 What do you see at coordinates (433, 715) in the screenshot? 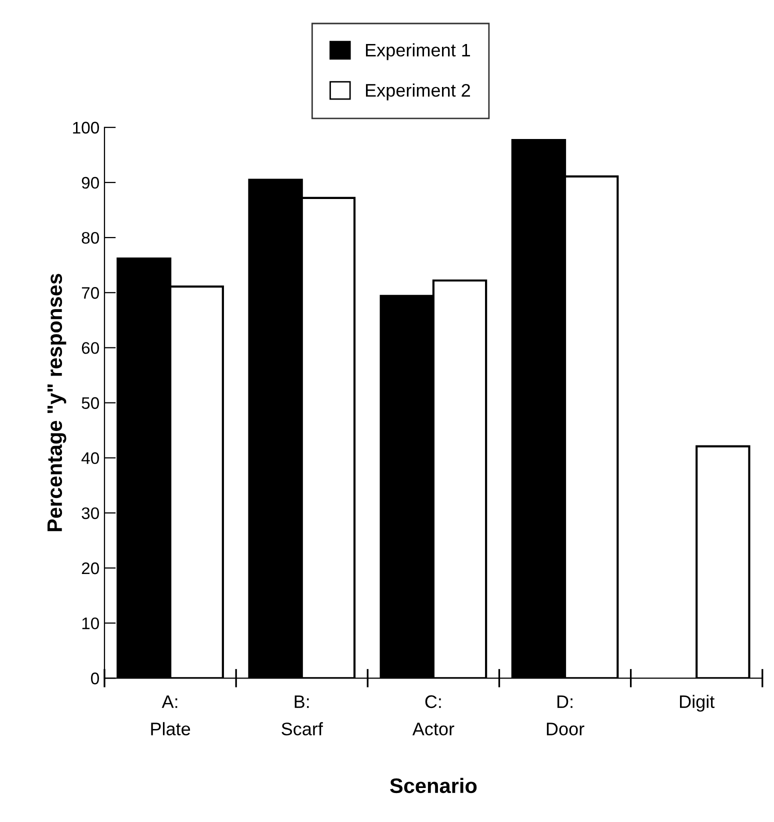
I see `x-tick-label: C: Actor` at bounding box center [433, 715].